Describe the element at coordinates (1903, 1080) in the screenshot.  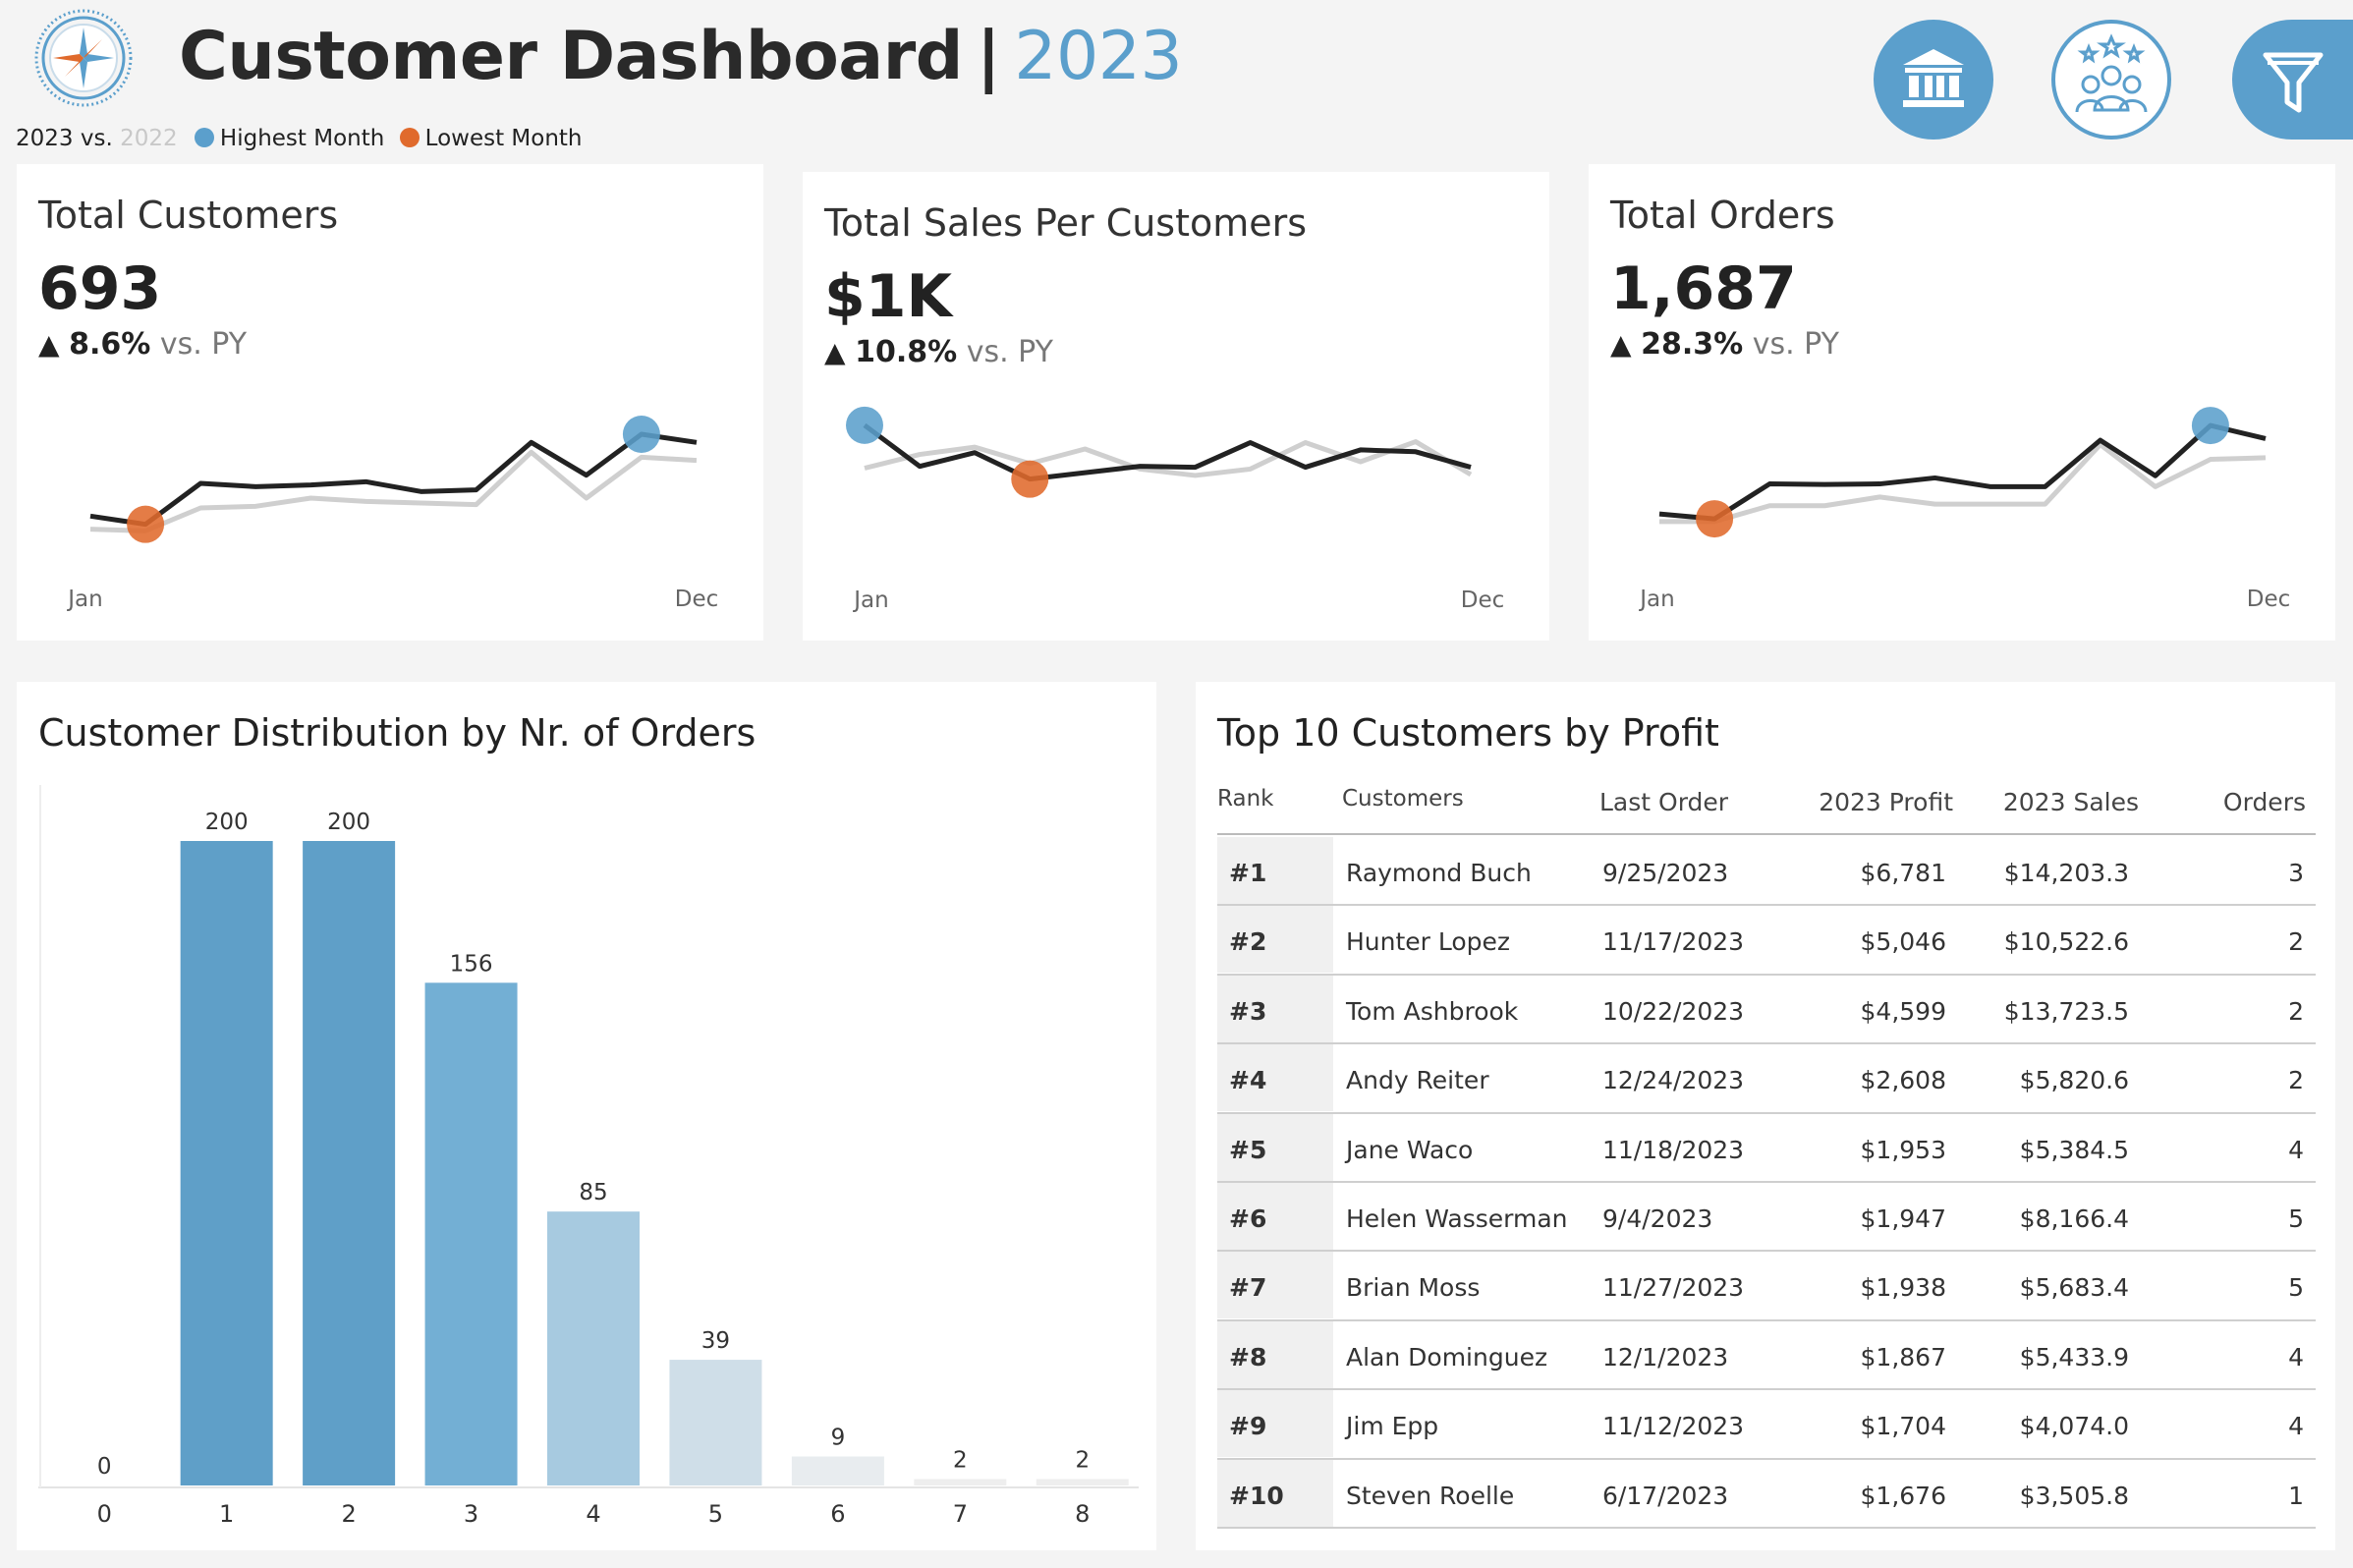
I see `profit-value: $2,608` at that location.